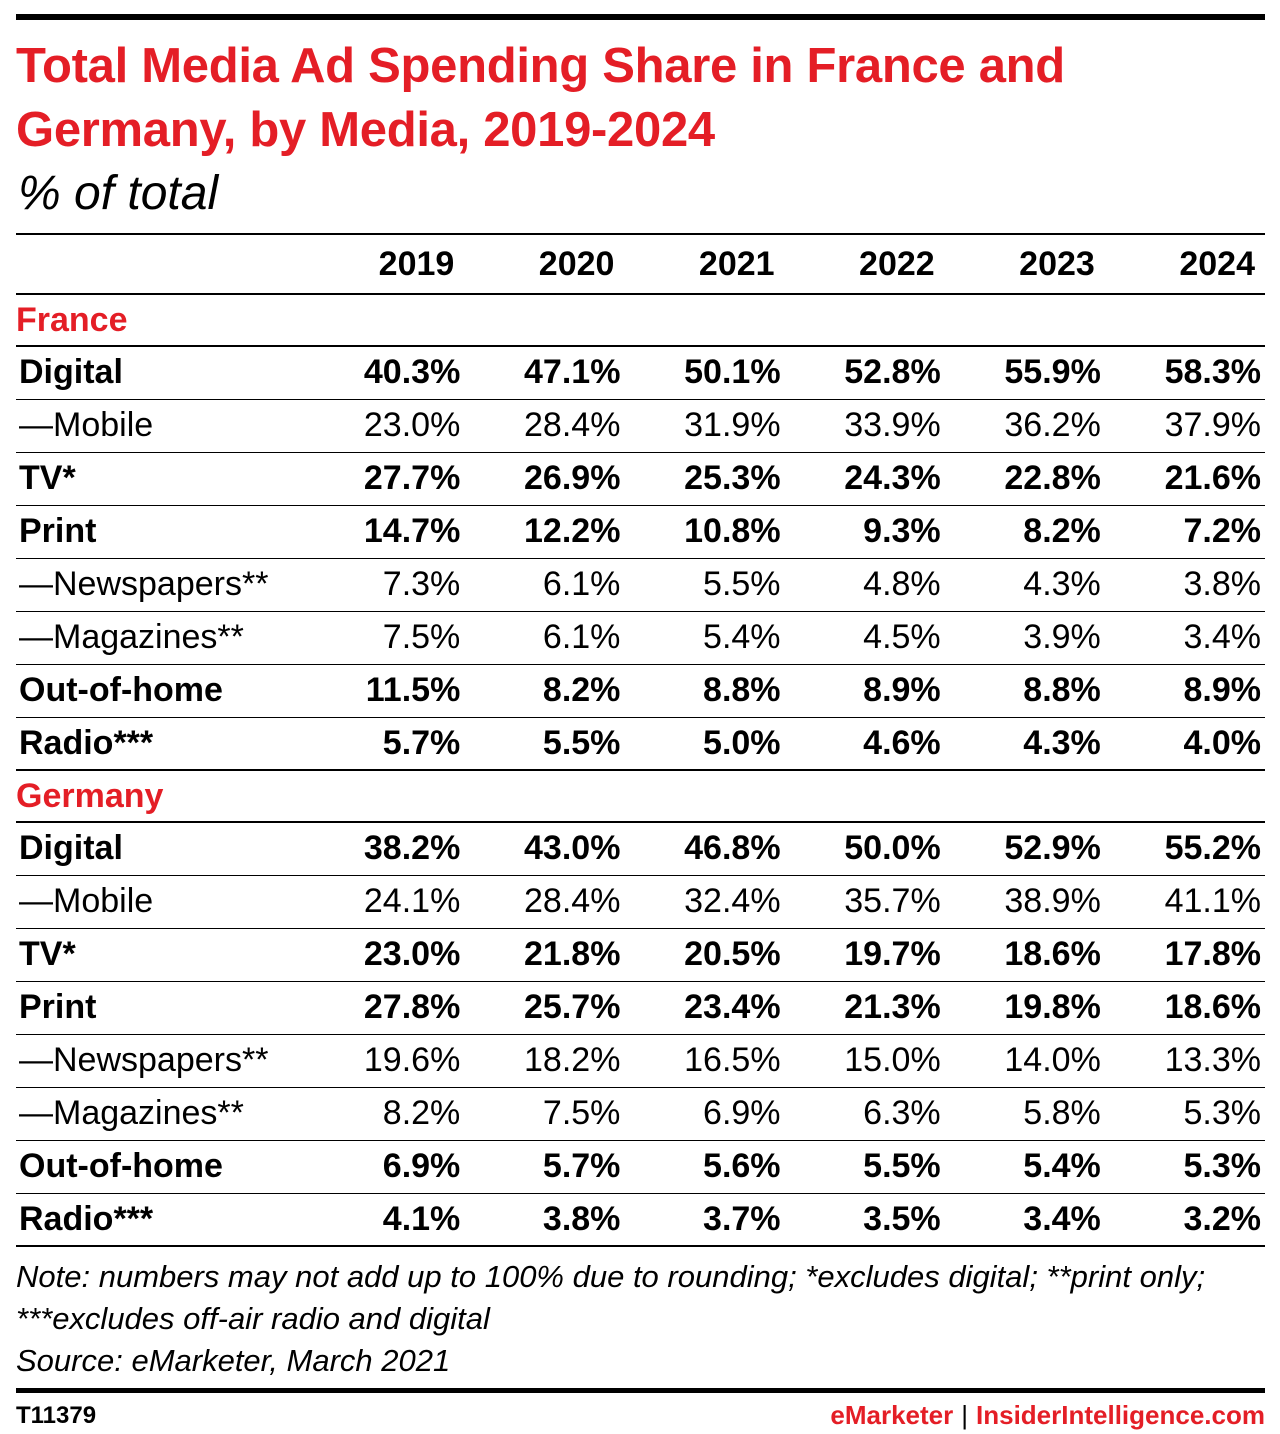  I want to click on value-cell: 5.4%, so click(704, 638).